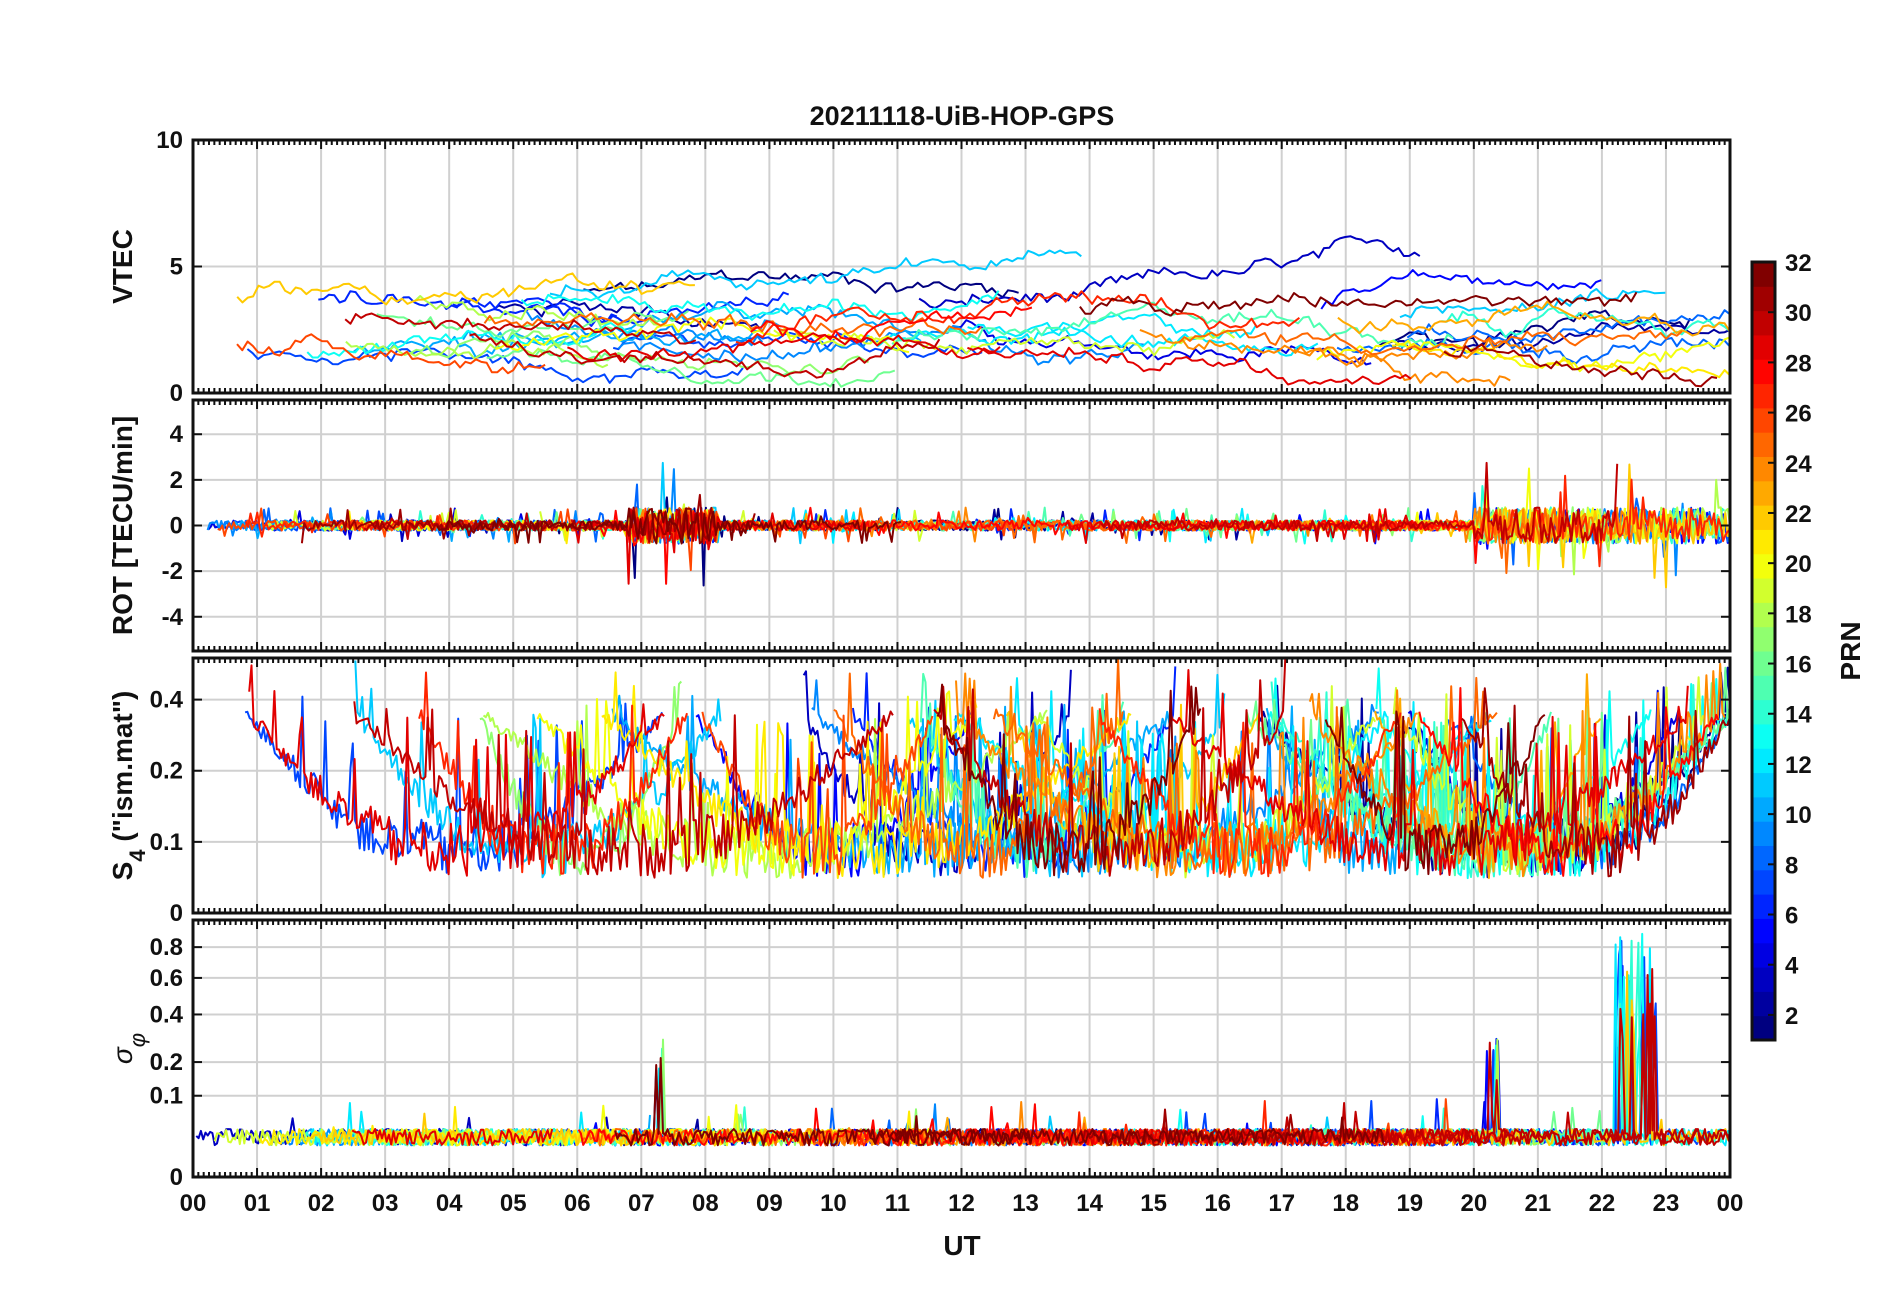 This screenshot has width=1902, height=1292. What do you see at coordinates (1791, 1016) in the screenshot?
I see `colorbar-tick-label: 2` at bounding box center [1791, 1016].